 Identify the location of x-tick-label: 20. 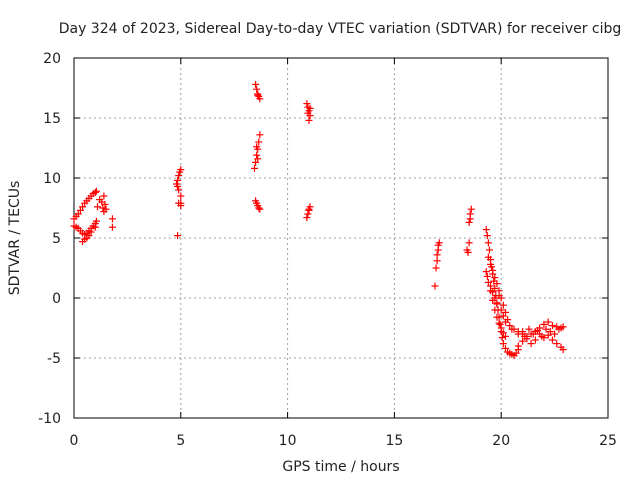
(501, 441).